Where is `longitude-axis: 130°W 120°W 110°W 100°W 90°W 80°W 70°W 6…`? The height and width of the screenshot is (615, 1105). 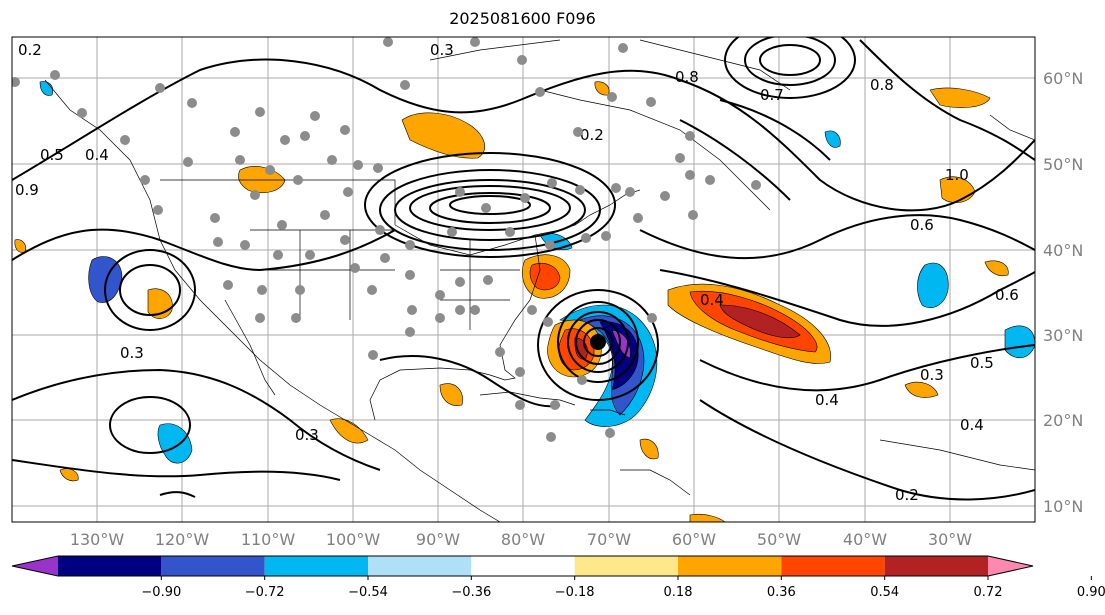 longitude-axis: 130°W 120°W 110°W 100°W 90°W 80°W 70°W 6… is located at coordinates (521, 539).